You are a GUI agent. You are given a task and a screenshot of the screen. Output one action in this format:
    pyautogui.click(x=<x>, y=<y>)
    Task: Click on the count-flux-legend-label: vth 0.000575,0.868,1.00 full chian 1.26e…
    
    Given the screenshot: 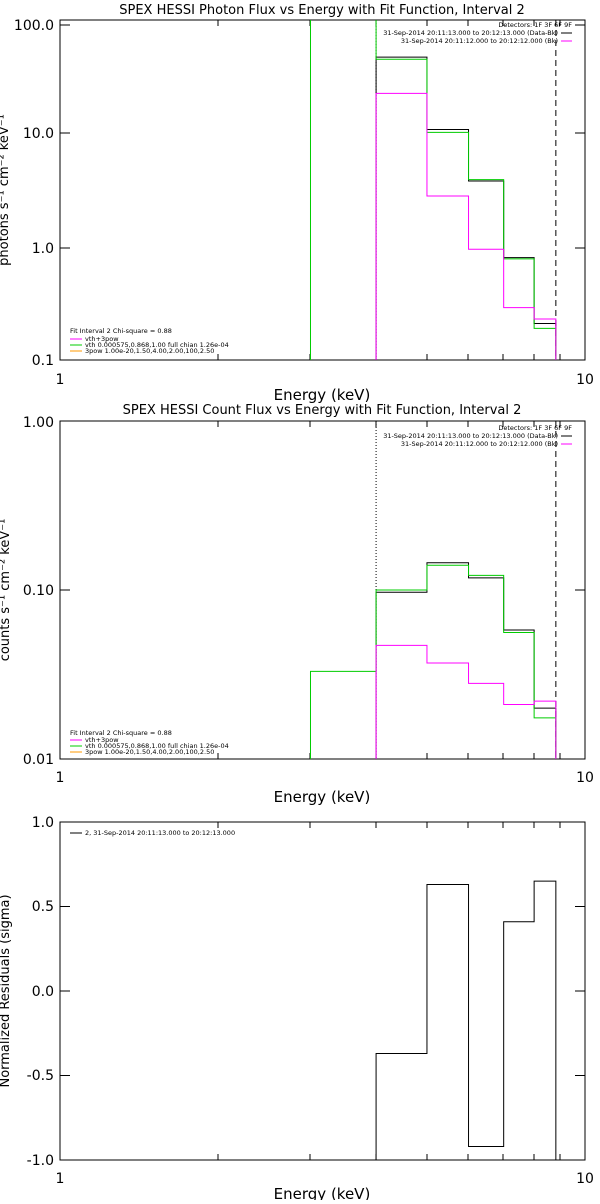 What is the action you would take?
    pyautogui.click(x=157, y=746)
    